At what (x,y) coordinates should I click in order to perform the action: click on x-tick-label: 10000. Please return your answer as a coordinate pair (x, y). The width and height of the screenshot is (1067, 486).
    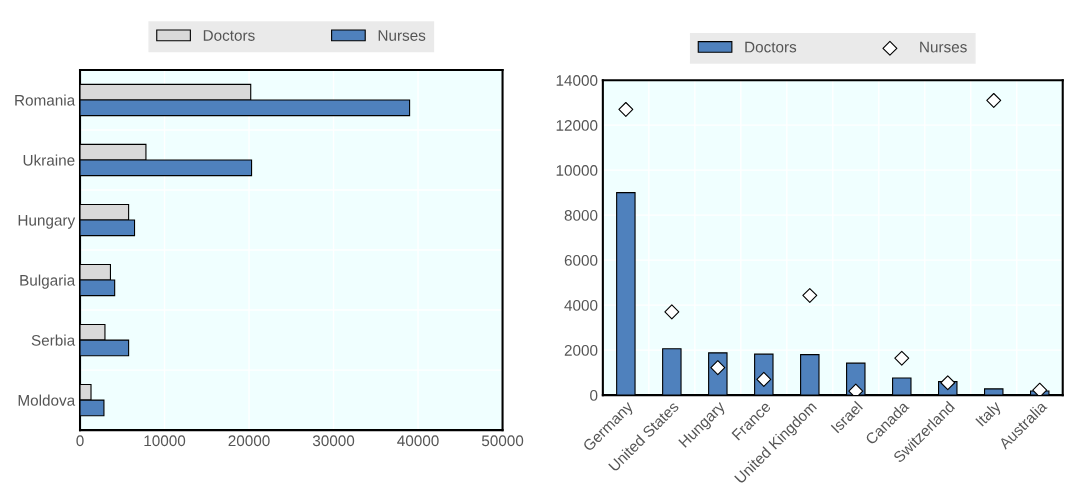
    Looking at the image, I should click on (165, 441).